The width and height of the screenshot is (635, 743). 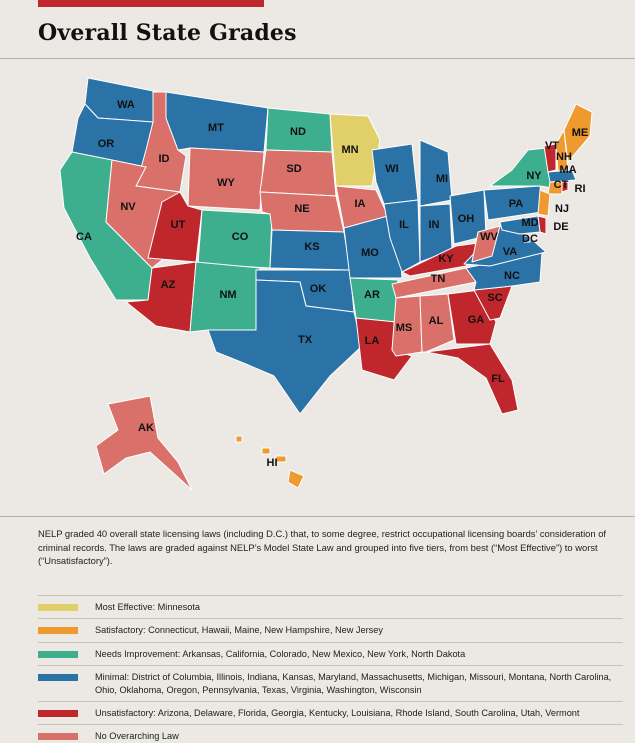 What do you see at coordinates (442, 179) in the screenshot?
I see `state-label-mi: MI` at bounding box center [442, 179].